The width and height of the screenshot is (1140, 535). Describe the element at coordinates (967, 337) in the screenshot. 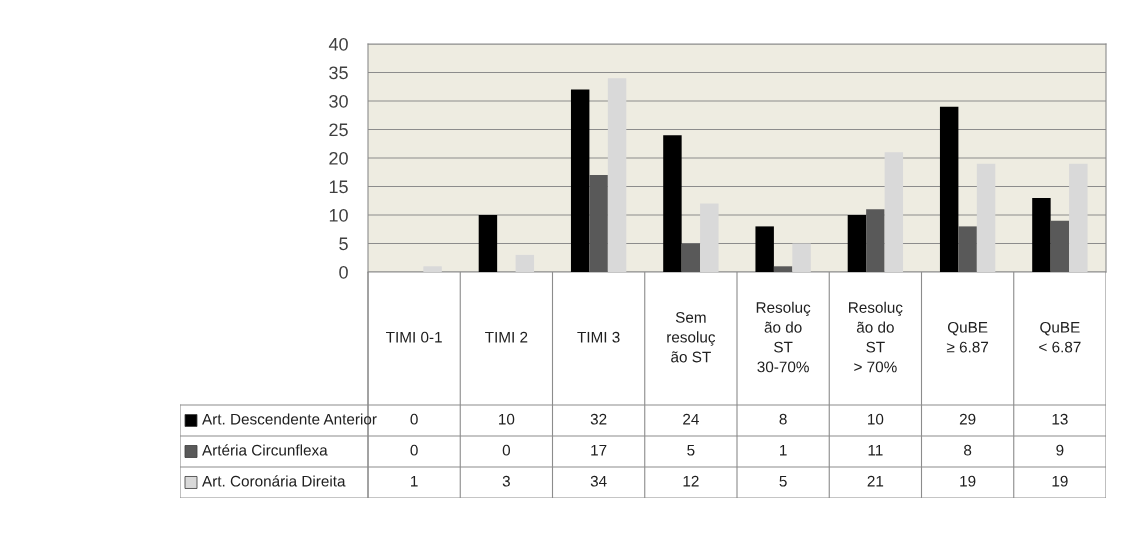

I see `x-tick-label: QuBE ≥ 6.87` at that location.